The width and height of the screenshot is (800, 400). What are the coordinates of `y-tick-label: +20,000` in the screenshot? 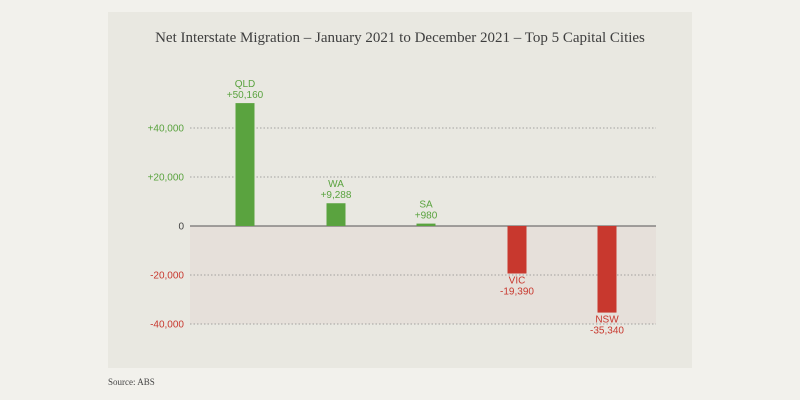 It's located at (166, 178).